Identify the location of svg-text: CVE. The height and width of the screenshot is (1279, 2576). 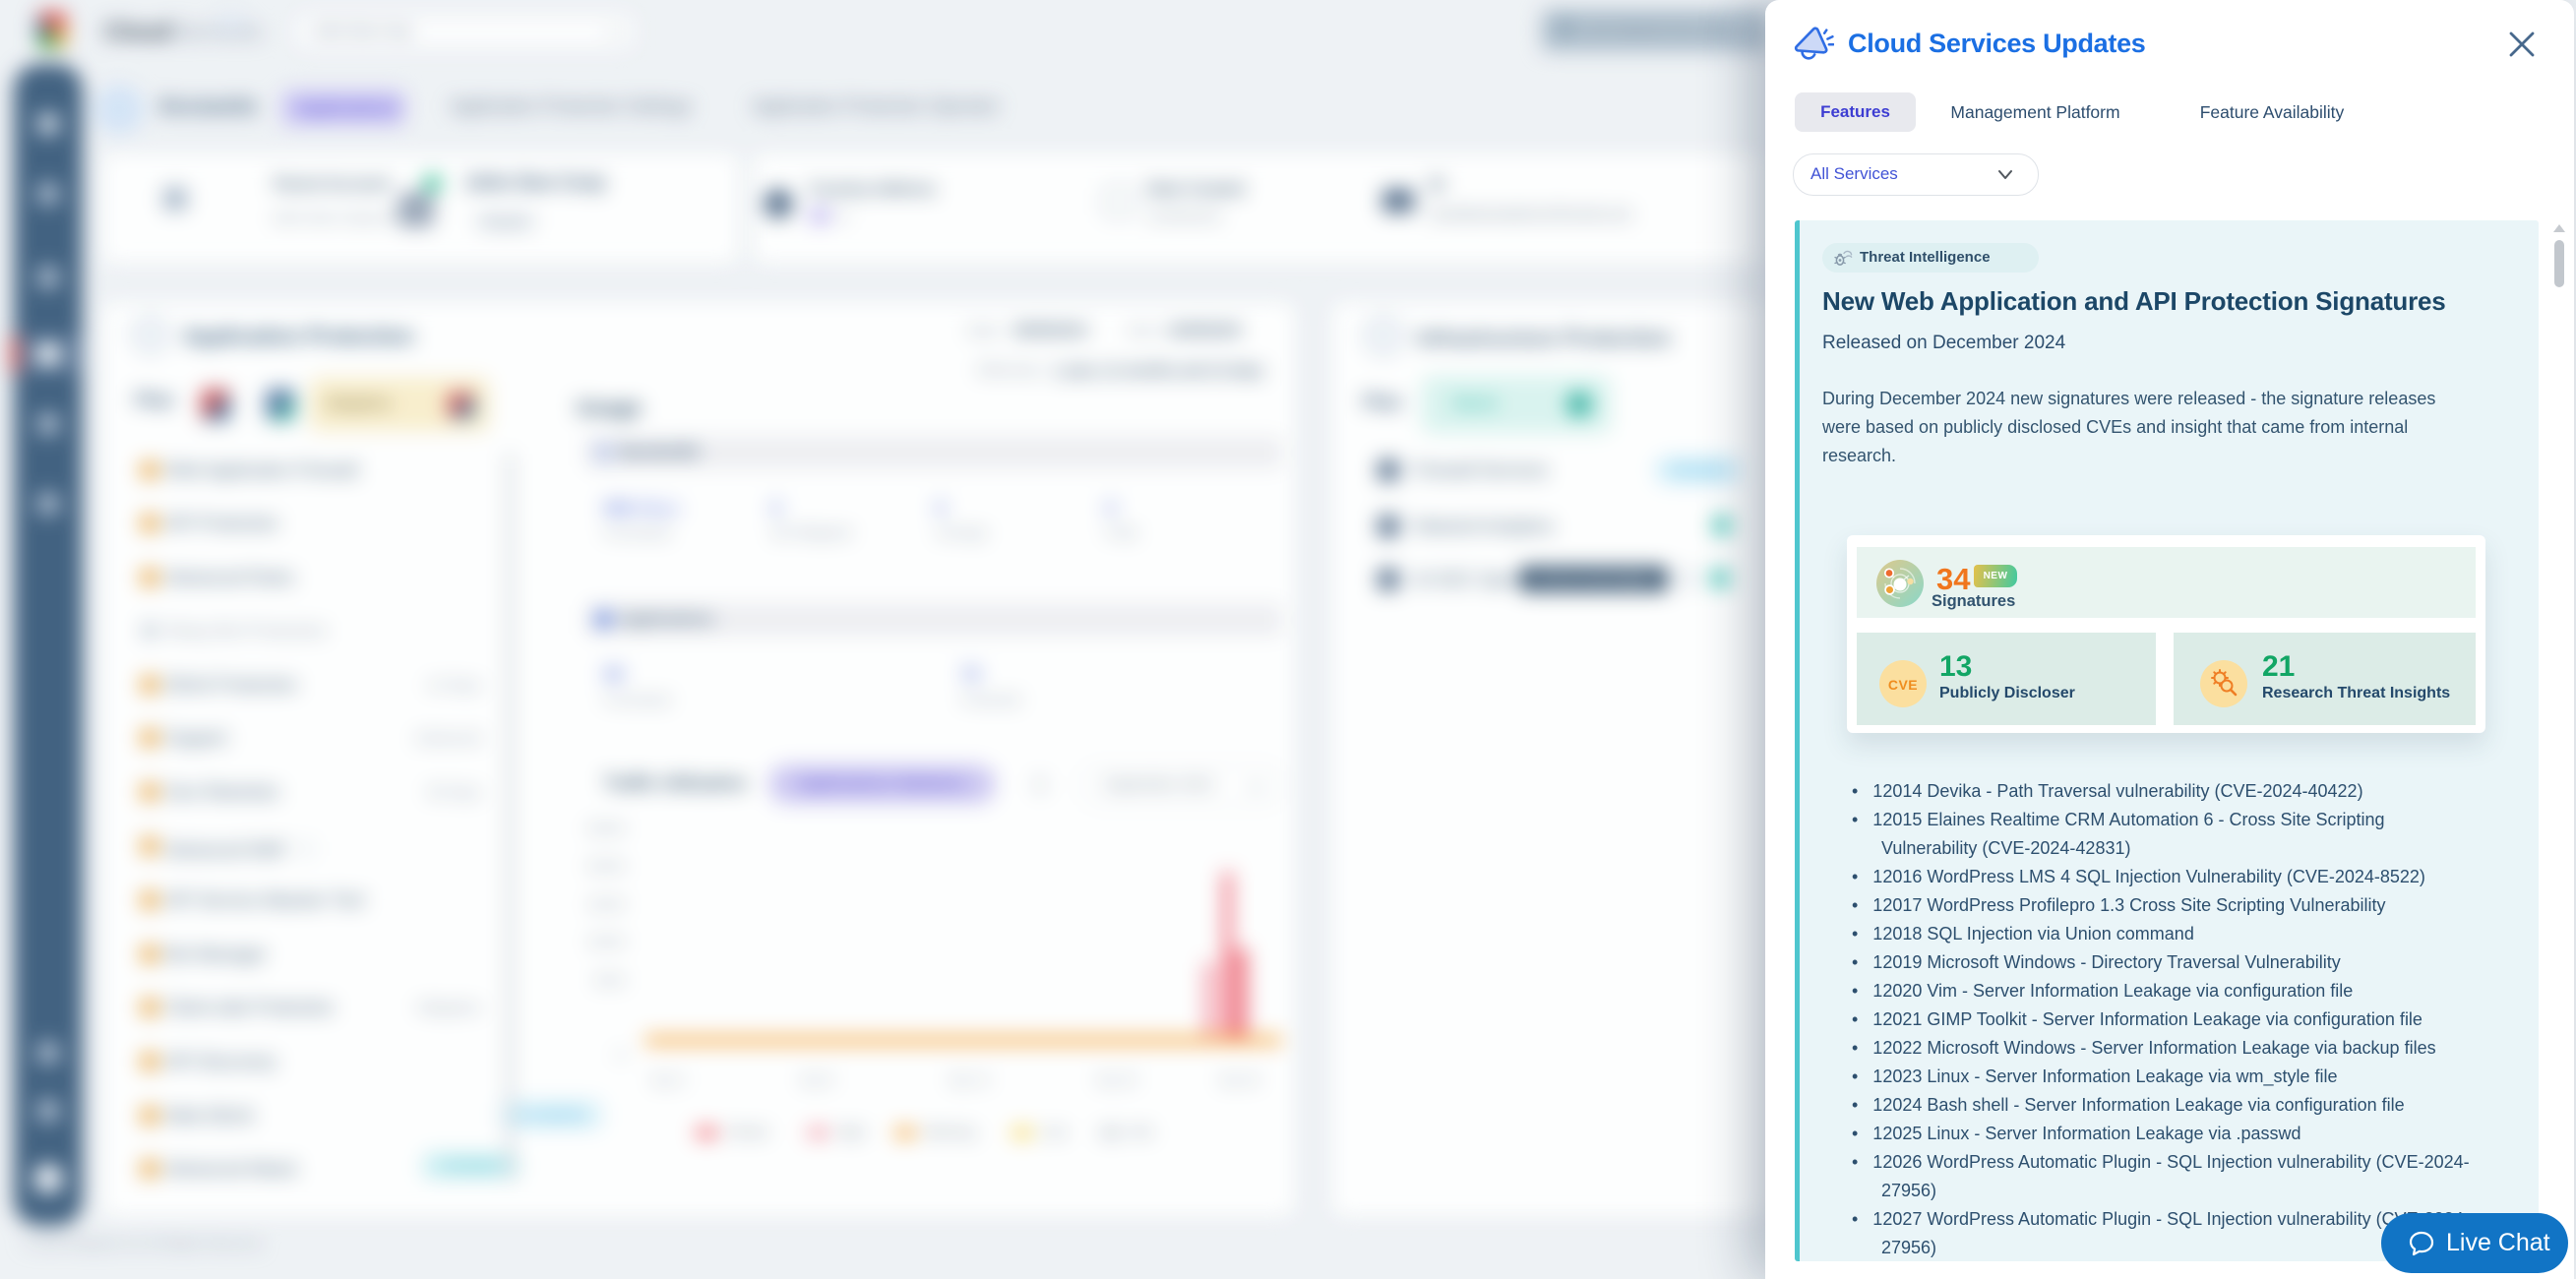
(1903, 685).